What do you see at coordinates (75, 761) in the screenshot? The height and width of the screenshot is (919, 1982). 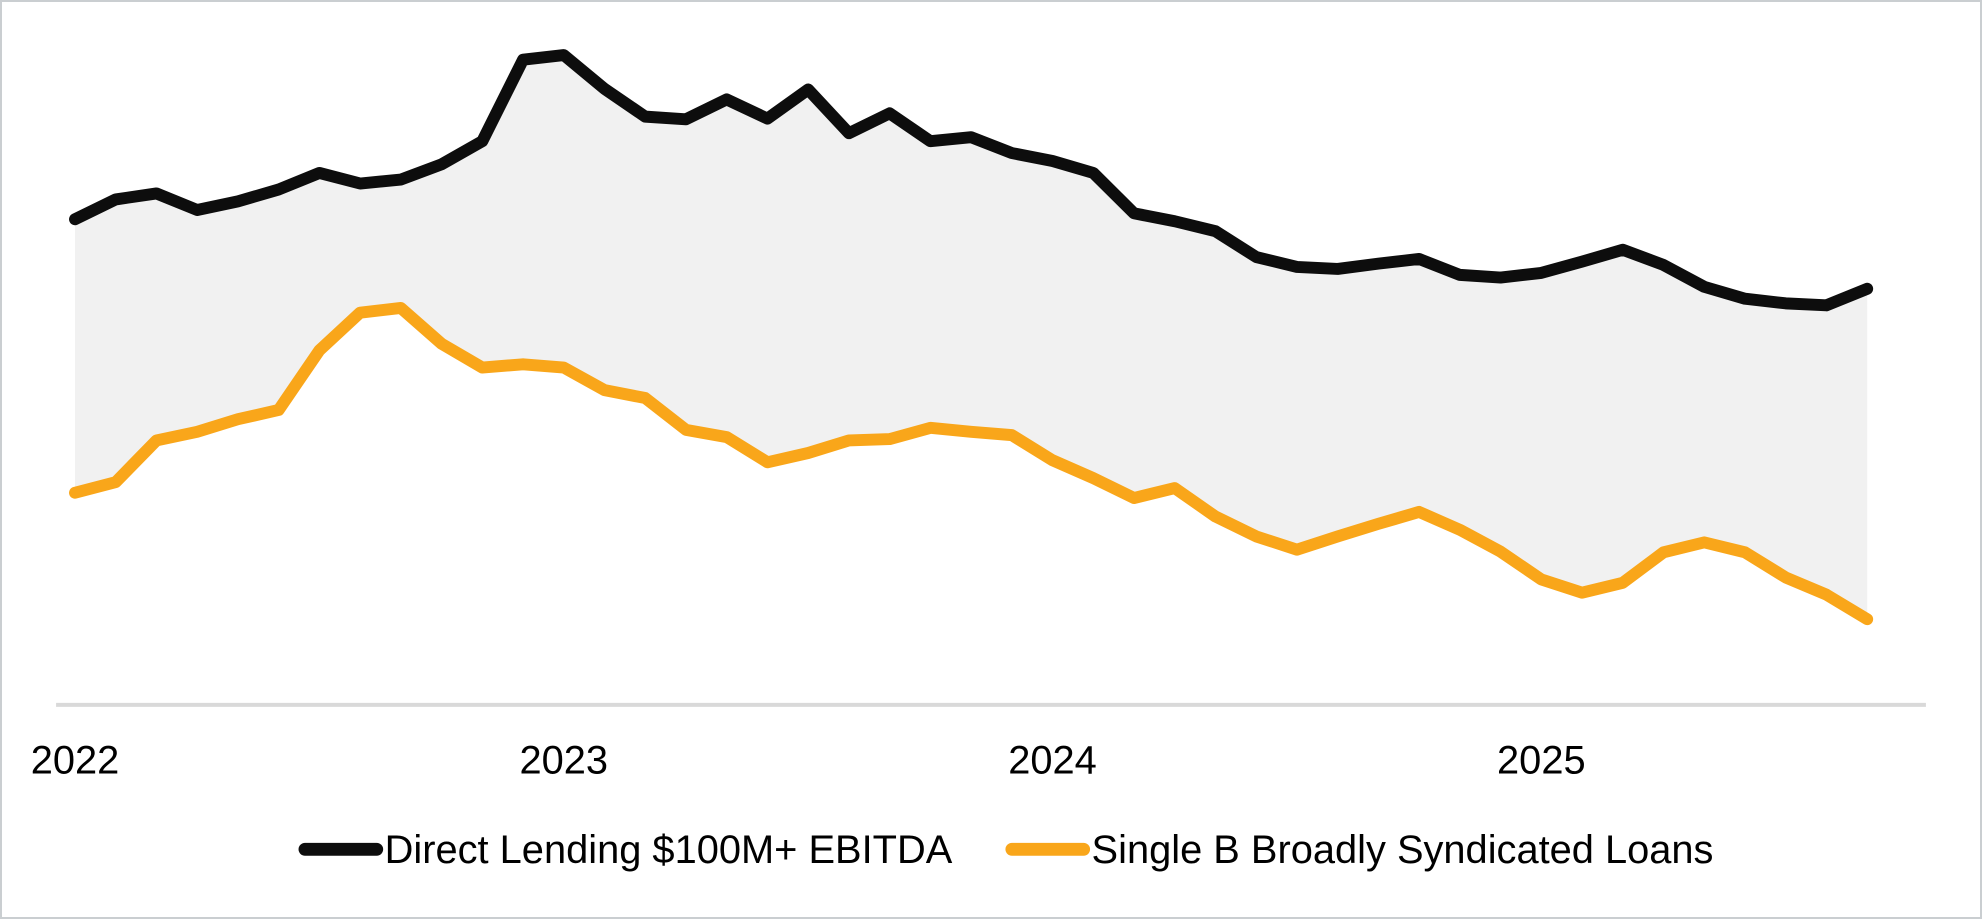 I see `x-tick-label-2022: 2022` at bounding box center [75, 761].